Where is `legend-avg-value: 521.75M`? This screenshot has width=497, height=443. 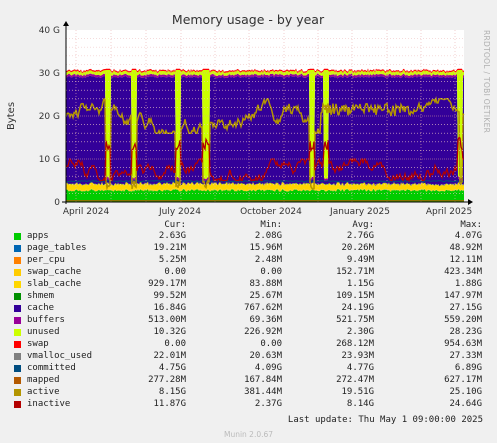 legend-avg-value: 521.75M is located at coordinates (355, 320).